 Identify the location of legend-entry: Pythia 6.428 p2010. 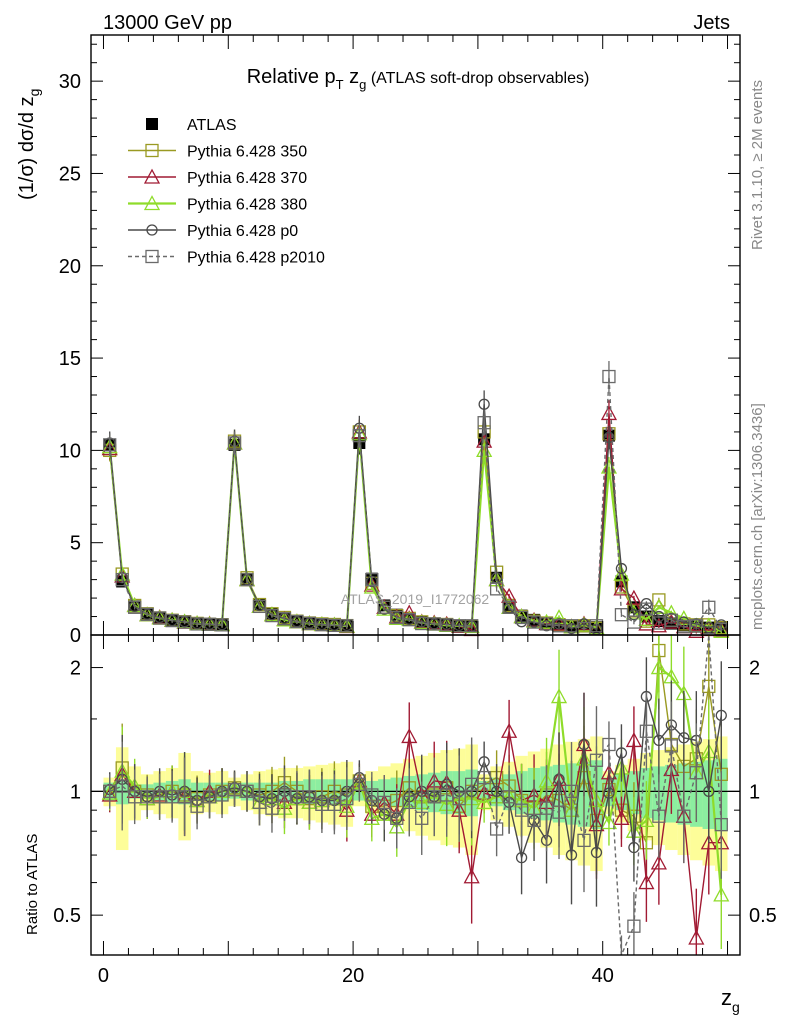
(226, 258).